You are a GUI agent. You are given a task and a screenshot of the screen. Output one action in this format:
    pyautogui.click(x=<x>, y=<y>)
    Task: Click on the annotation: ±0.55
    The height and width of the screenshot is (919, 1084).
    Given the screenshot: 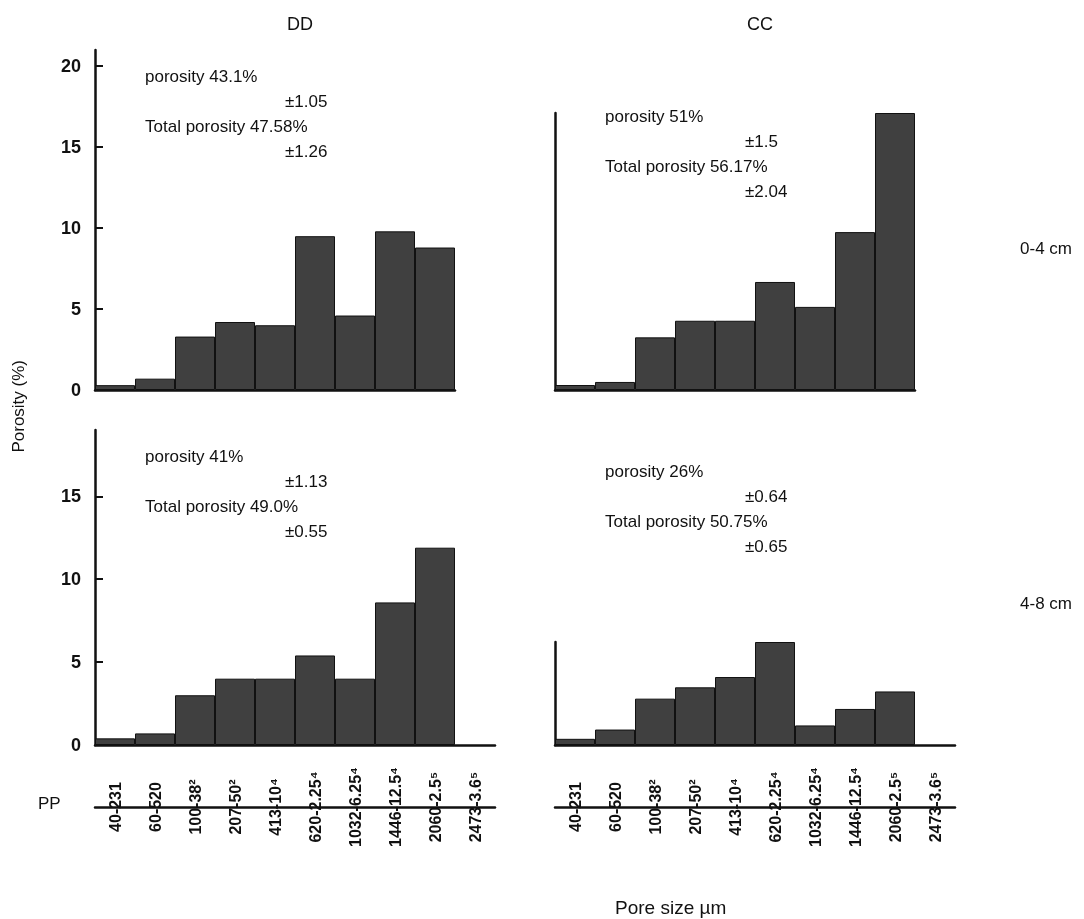 What is the action you would take?
    pyautogui.click(x=306, y=531)
    